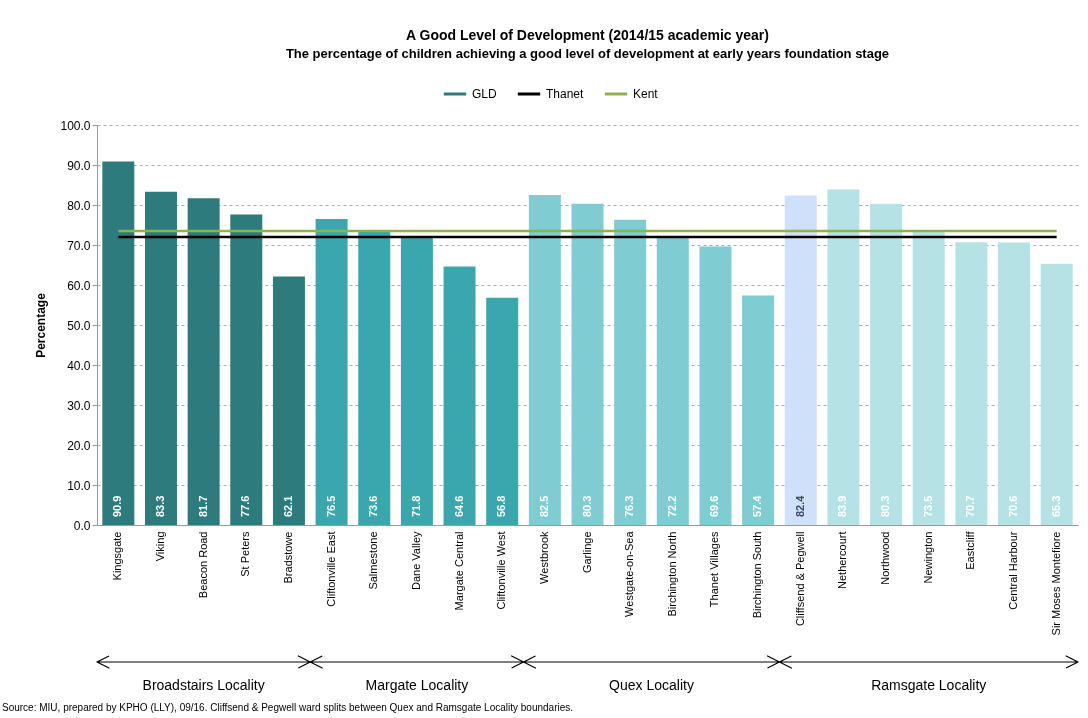 This screenshot has width=1088, height=718. What do you see at coordinates (927, 506) in the screenshot?
I see `data-label: 73.5` at bounding box center [927, 506].